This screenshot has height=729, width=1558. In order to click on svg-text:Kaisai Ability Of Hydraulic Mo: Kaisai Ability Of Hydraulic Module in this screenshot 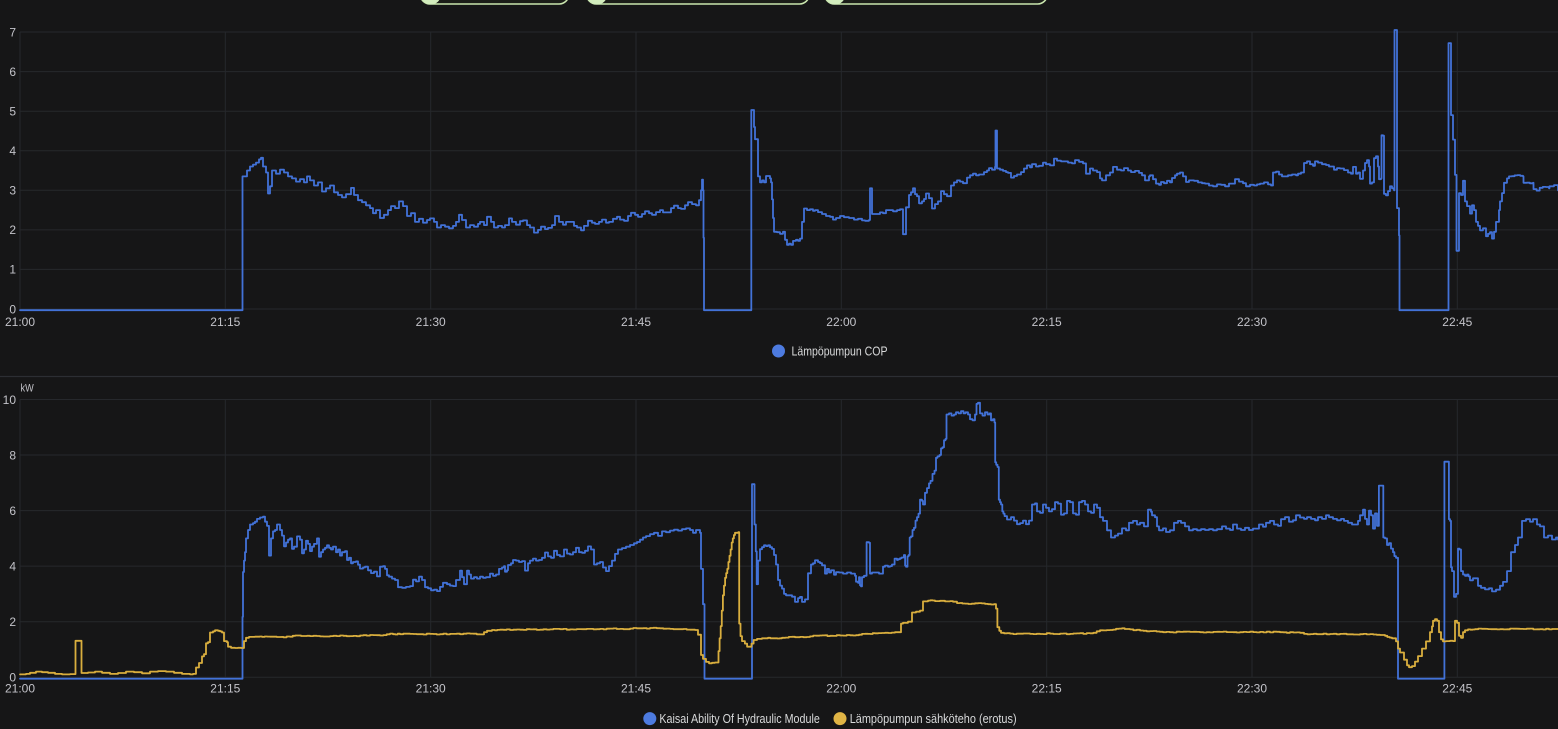, I will do `click(739, 718)`.